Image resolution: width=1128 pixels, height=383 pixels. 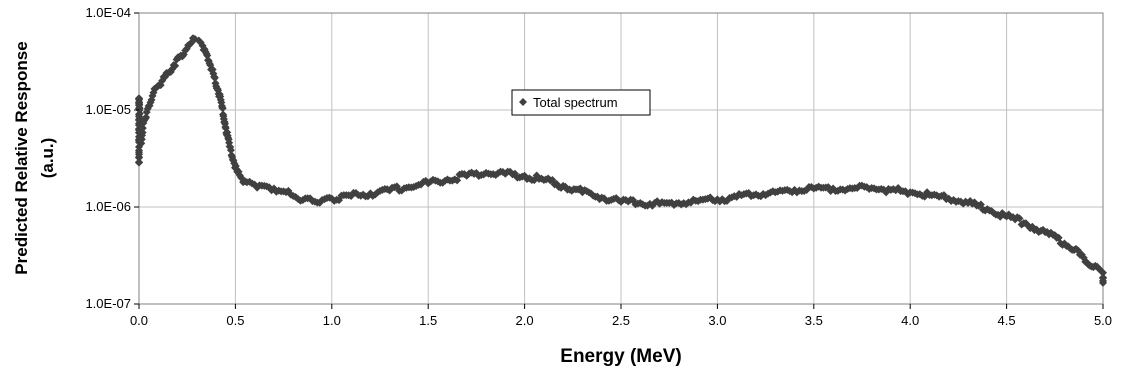 I want to click on x-axis-tick-labels: 0.0 0.5 1.0 1.5 2.0 2.5 3.0 3.5 4.0 4.5 5.0, so click(x=621, y=316).